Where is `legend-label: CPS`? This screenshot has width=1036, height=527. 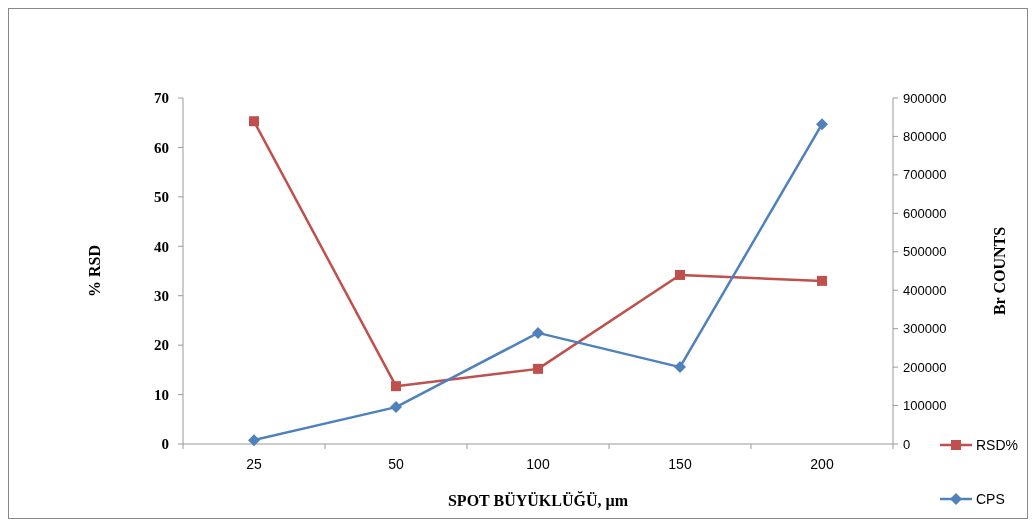 legend-label: CPS is located at coordinates (990, 498).